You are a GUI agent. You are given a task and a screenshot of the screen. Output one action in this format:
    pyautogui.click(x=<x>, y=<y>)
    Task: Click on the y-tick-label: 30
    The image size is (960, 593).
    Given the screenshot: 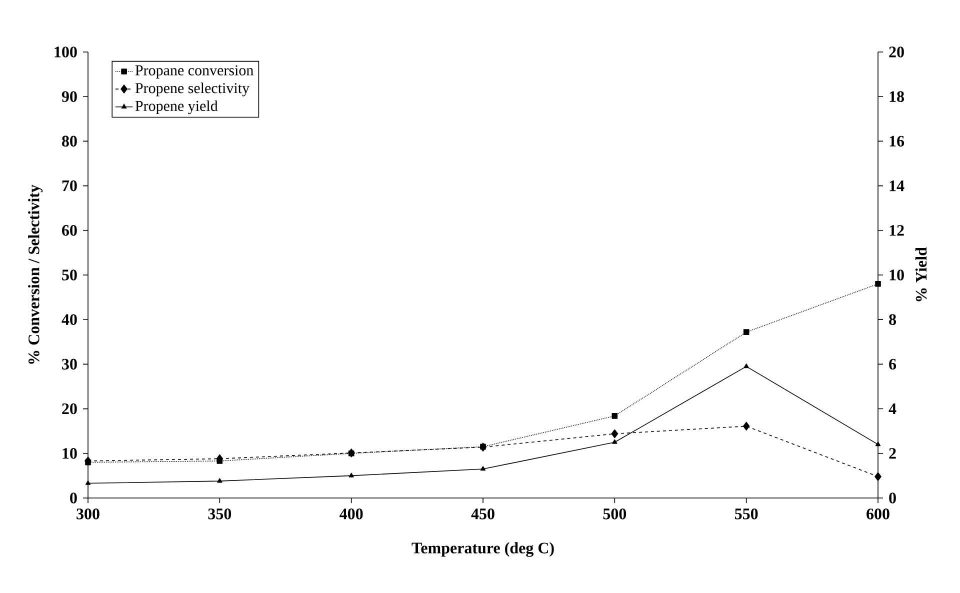 What is the action you would take?
    pyautogui.click(x=69, y=364)
    